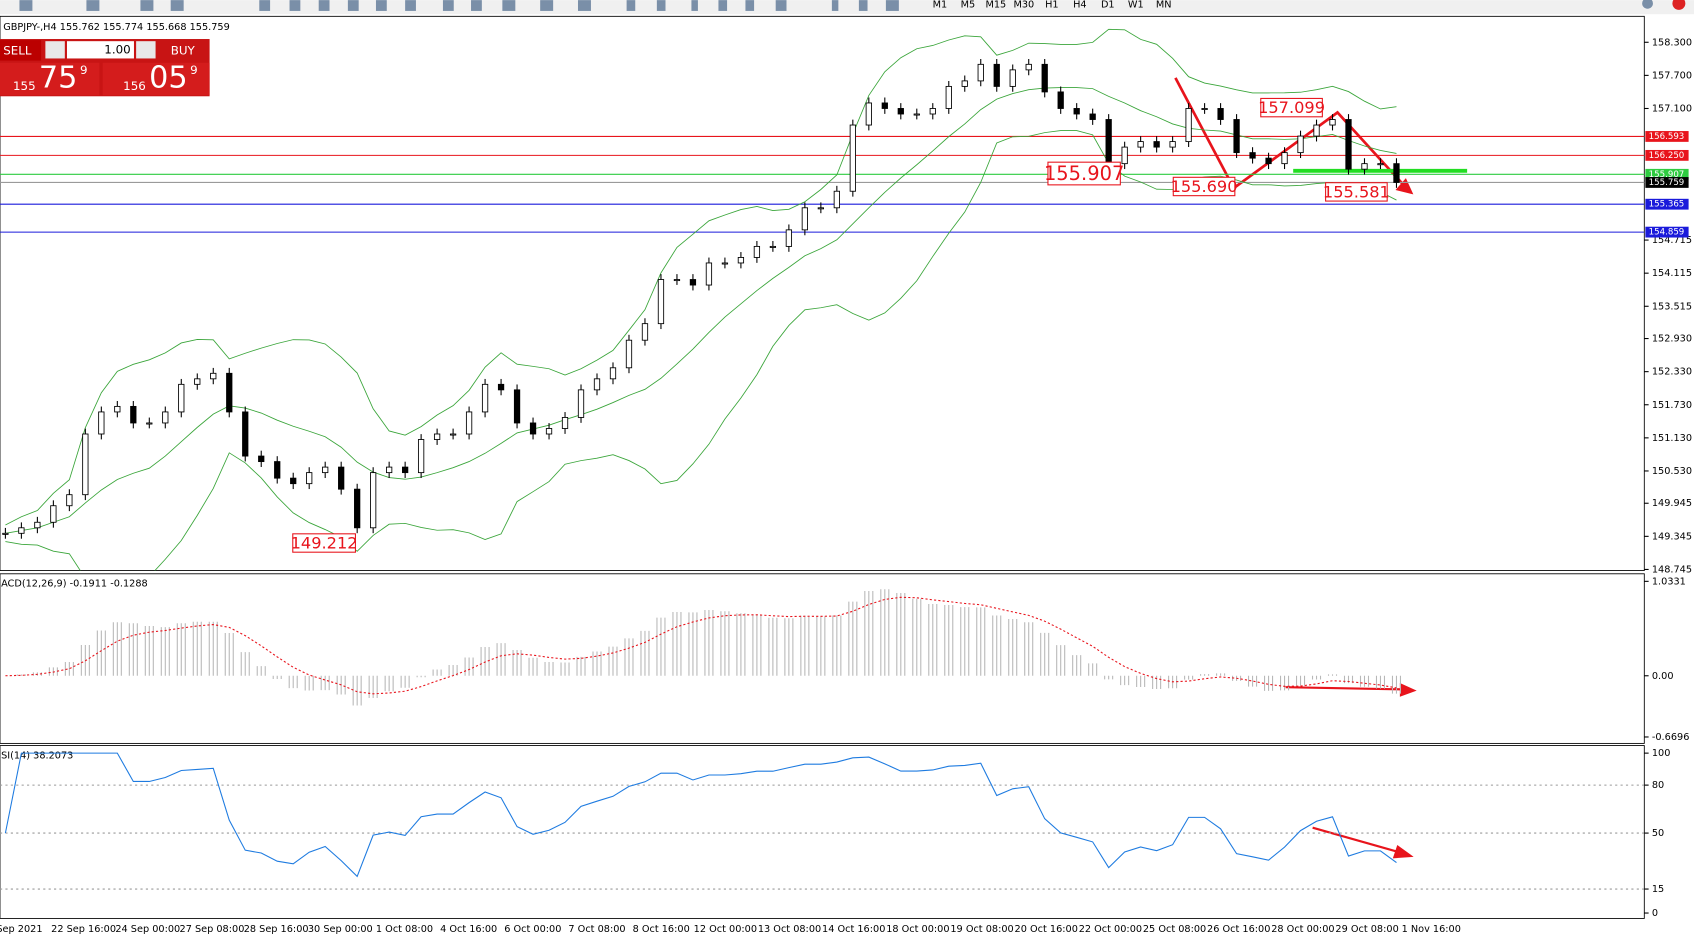  I want to click on bid-box, so click(50, 79).